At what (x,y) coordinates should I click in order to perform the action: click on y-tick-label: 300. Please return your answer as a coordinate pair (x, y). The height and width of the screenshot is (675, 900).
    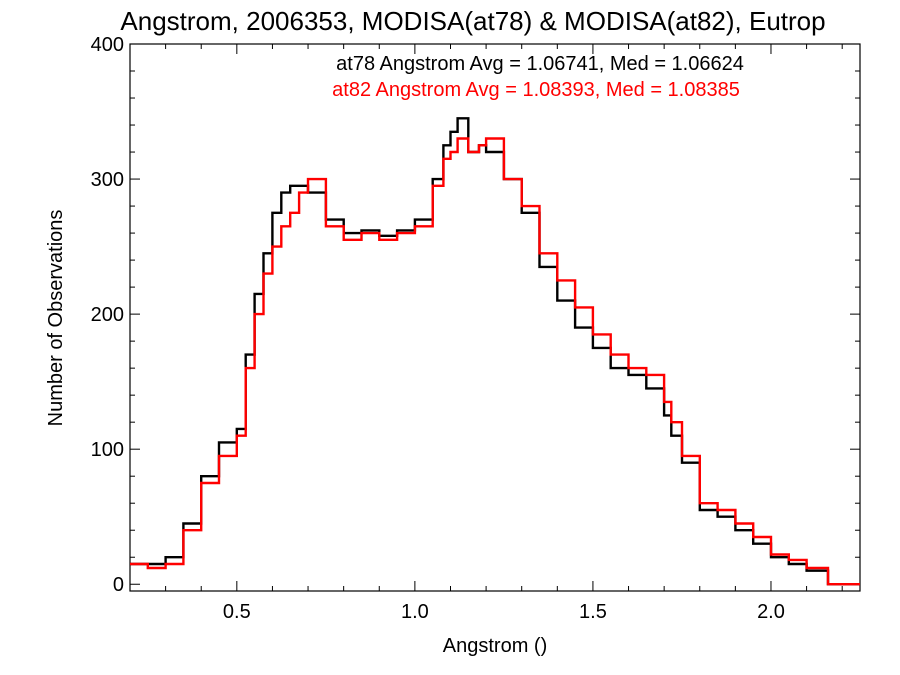
    Looking at the image, I should click on (107, 180).